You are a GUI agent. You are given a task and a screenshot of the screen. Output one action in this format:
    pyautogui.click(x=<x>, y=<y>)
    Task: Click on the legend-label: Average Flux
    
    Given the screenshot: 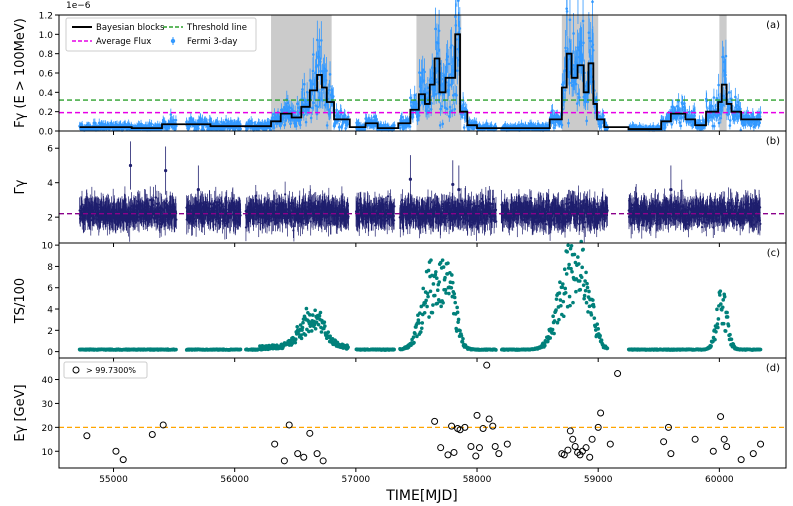 What is the action you would take?
    pyautogui.click(x=123, y=42)
    